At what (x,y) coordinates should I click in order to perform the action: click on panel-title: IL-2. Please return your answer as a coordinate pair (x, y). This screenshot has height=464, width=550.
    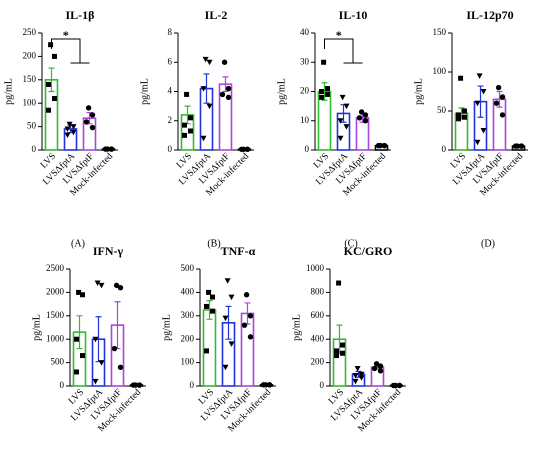
    Looking at the image, I should click on (216, 15).